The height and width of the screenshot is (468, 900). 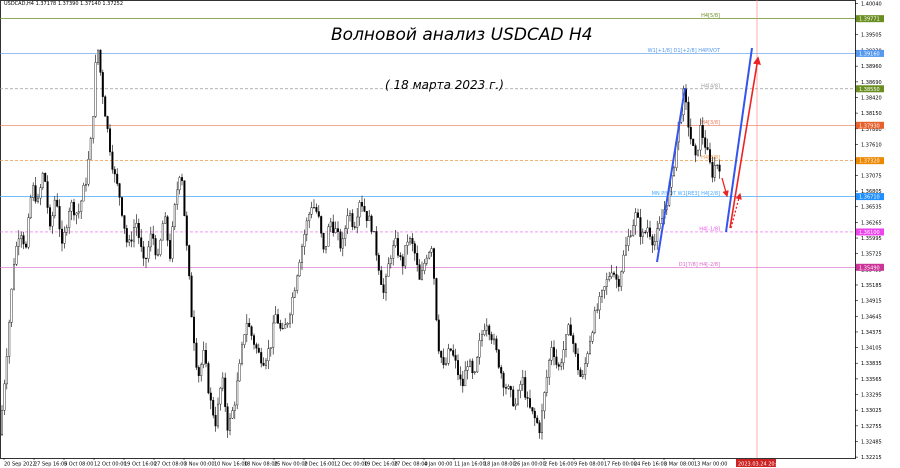 What do you see at coordinates (869, 162) in the screenshot?
I see `price-tag-label: 1.37320` at bounding box center [869, 162].